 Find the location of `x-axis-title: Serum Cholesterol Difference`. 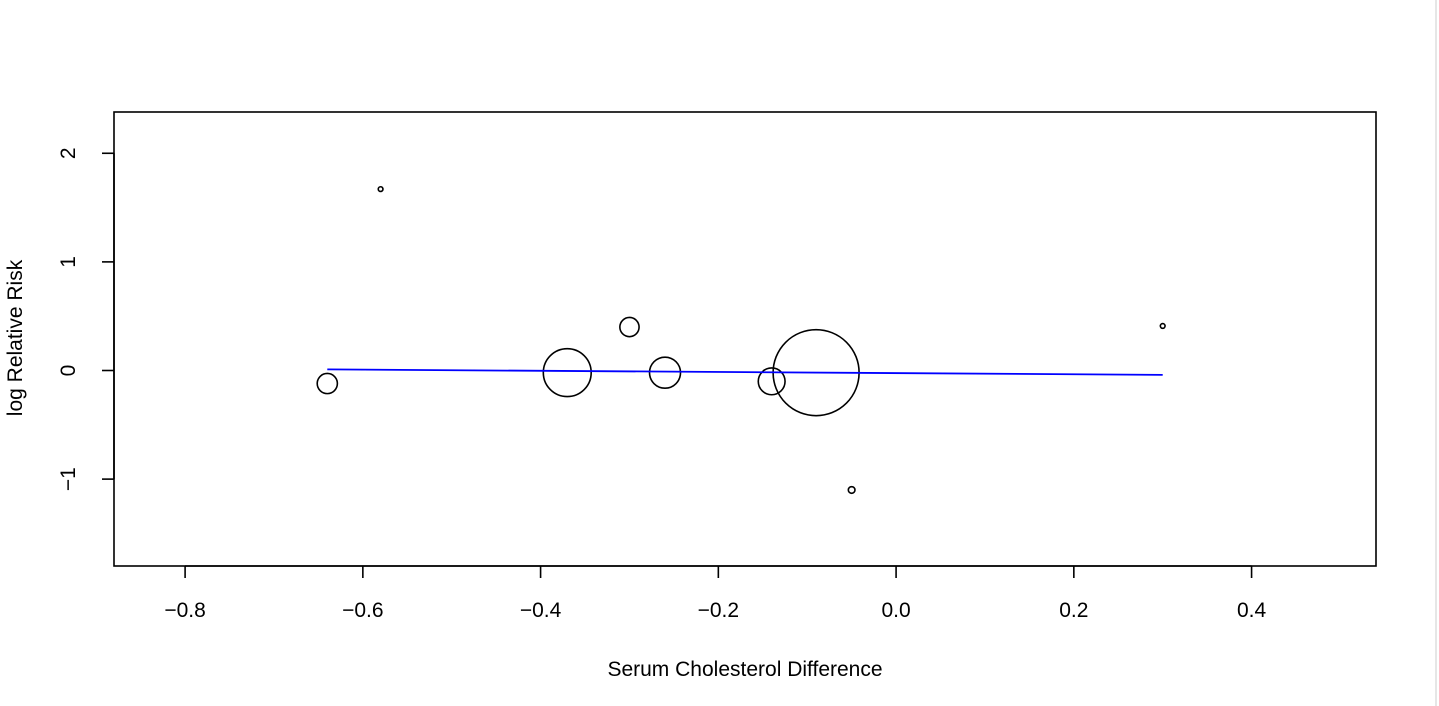

x-axis-title: Serum Cholesterol Difference is located at coordinates (744, 669).